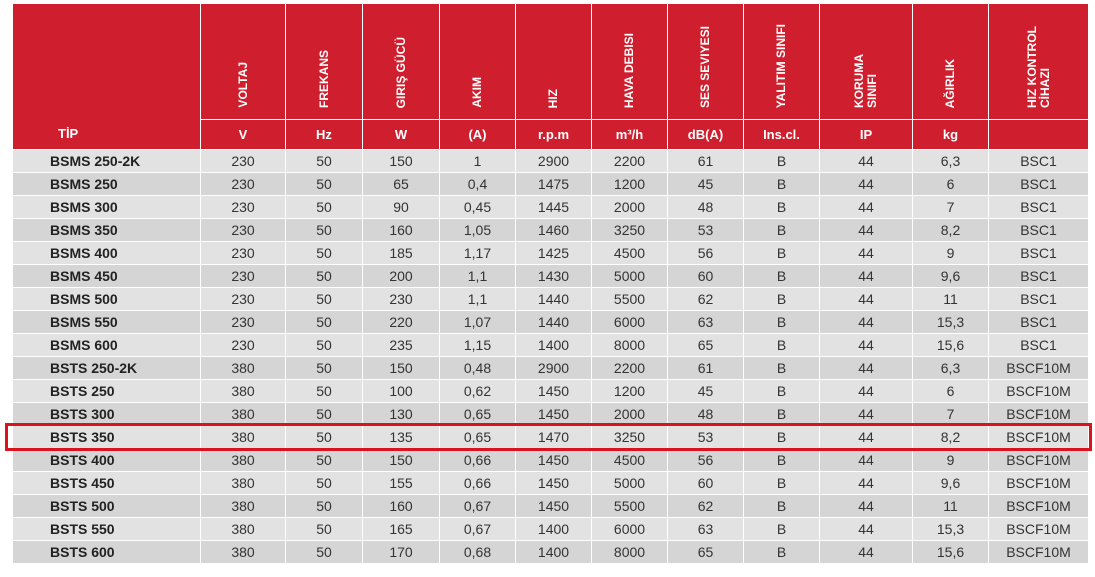  I want to click on table-cell: 15,6, so click(950, 552).